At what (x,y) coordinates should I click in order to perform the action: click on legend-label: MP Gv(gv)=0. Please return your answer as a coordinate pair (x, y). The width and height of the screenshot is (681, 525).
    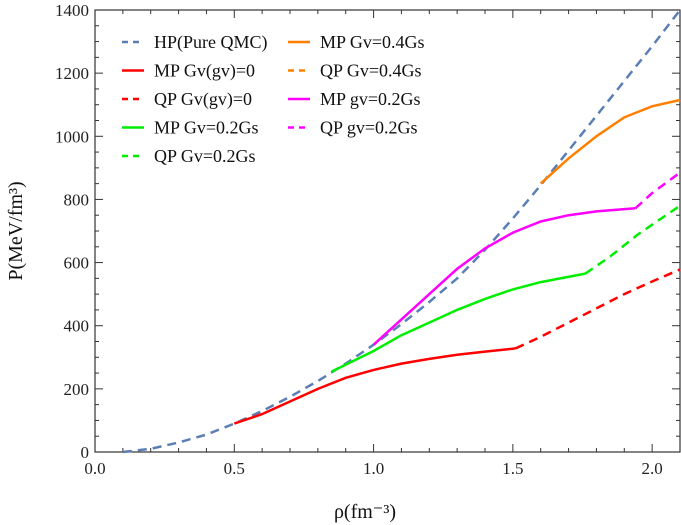
    Looking at the image, I should click on (204, 71).